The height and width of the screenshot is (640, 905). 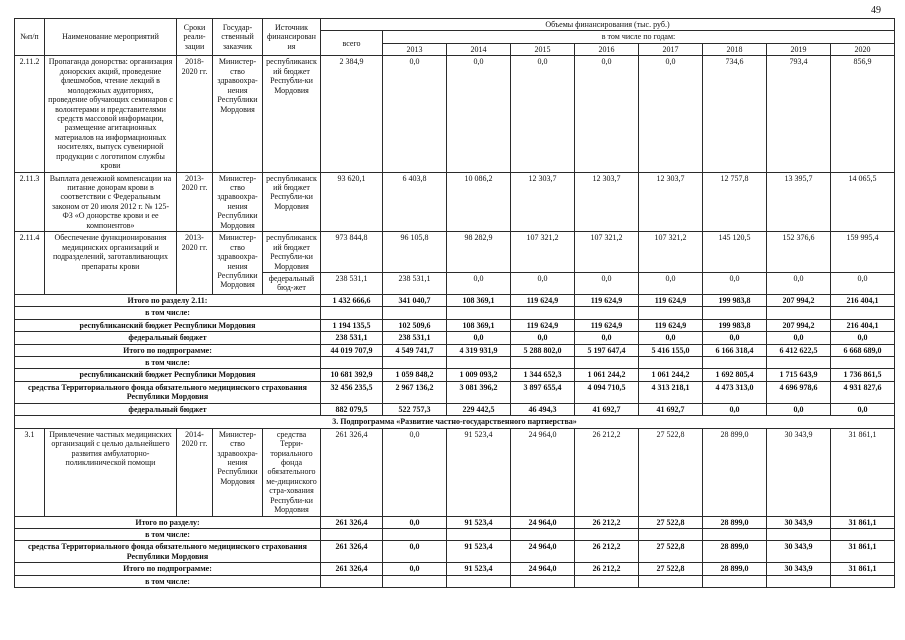 What do you see at coordinates (606, 392) in the screenshot?
I see `table-cell: 4 094 710,5` at bounding box center [606, 392].